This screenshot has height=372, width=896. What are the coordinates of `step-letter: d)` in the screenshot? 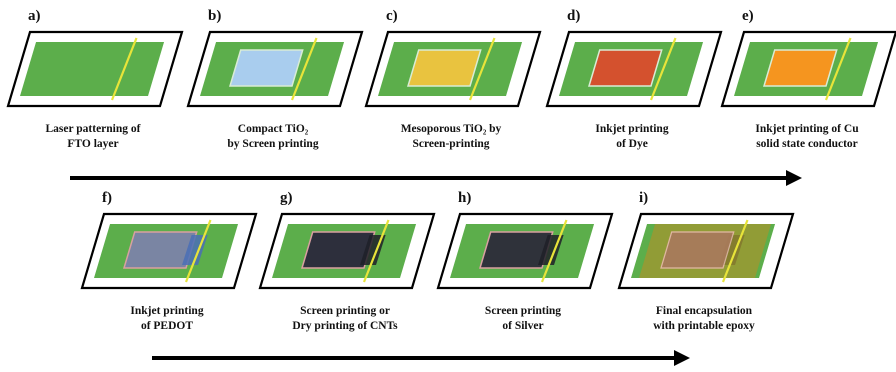 It's located at (573, 16).